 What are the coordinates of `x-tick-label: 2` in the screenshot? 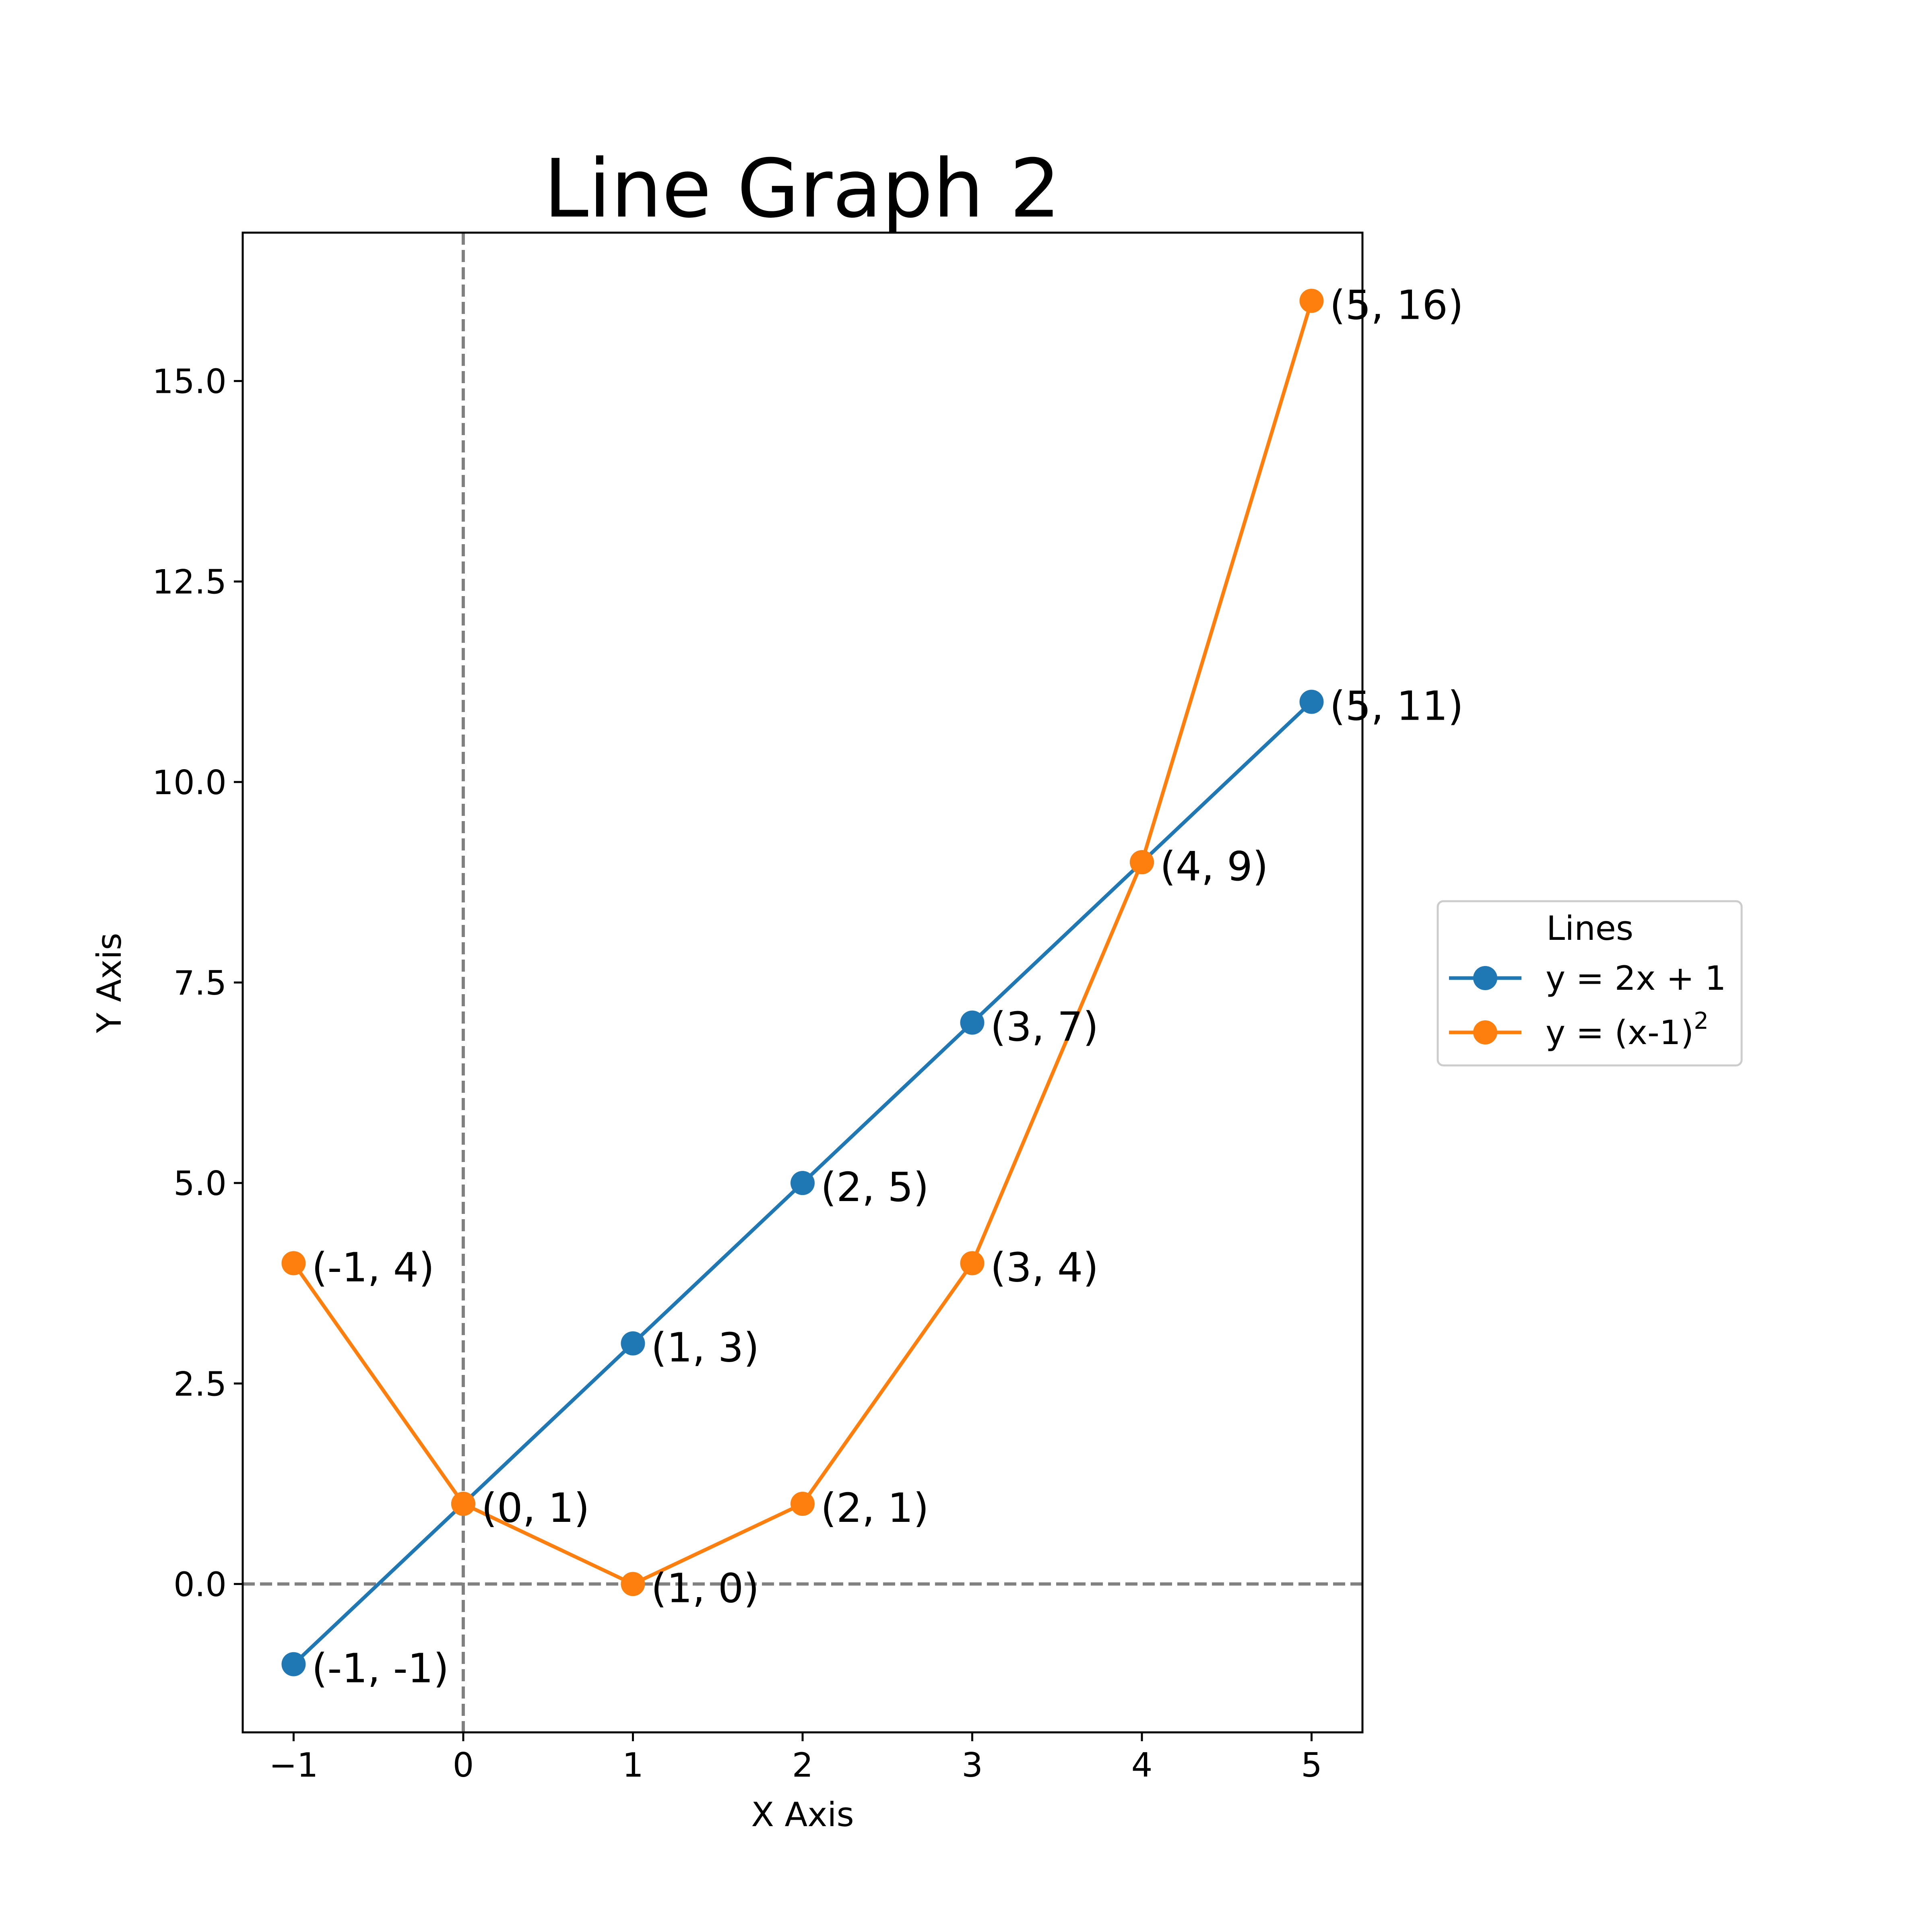 It's located at (802, 1766).